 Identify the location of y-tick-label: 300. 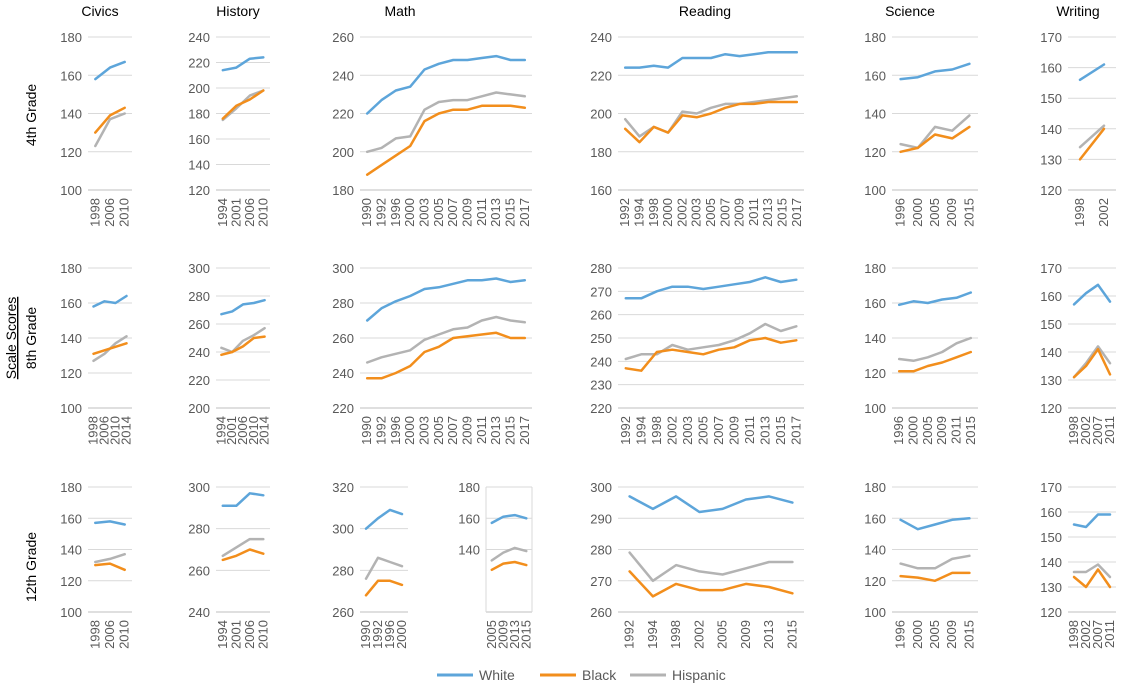
(199, 268).